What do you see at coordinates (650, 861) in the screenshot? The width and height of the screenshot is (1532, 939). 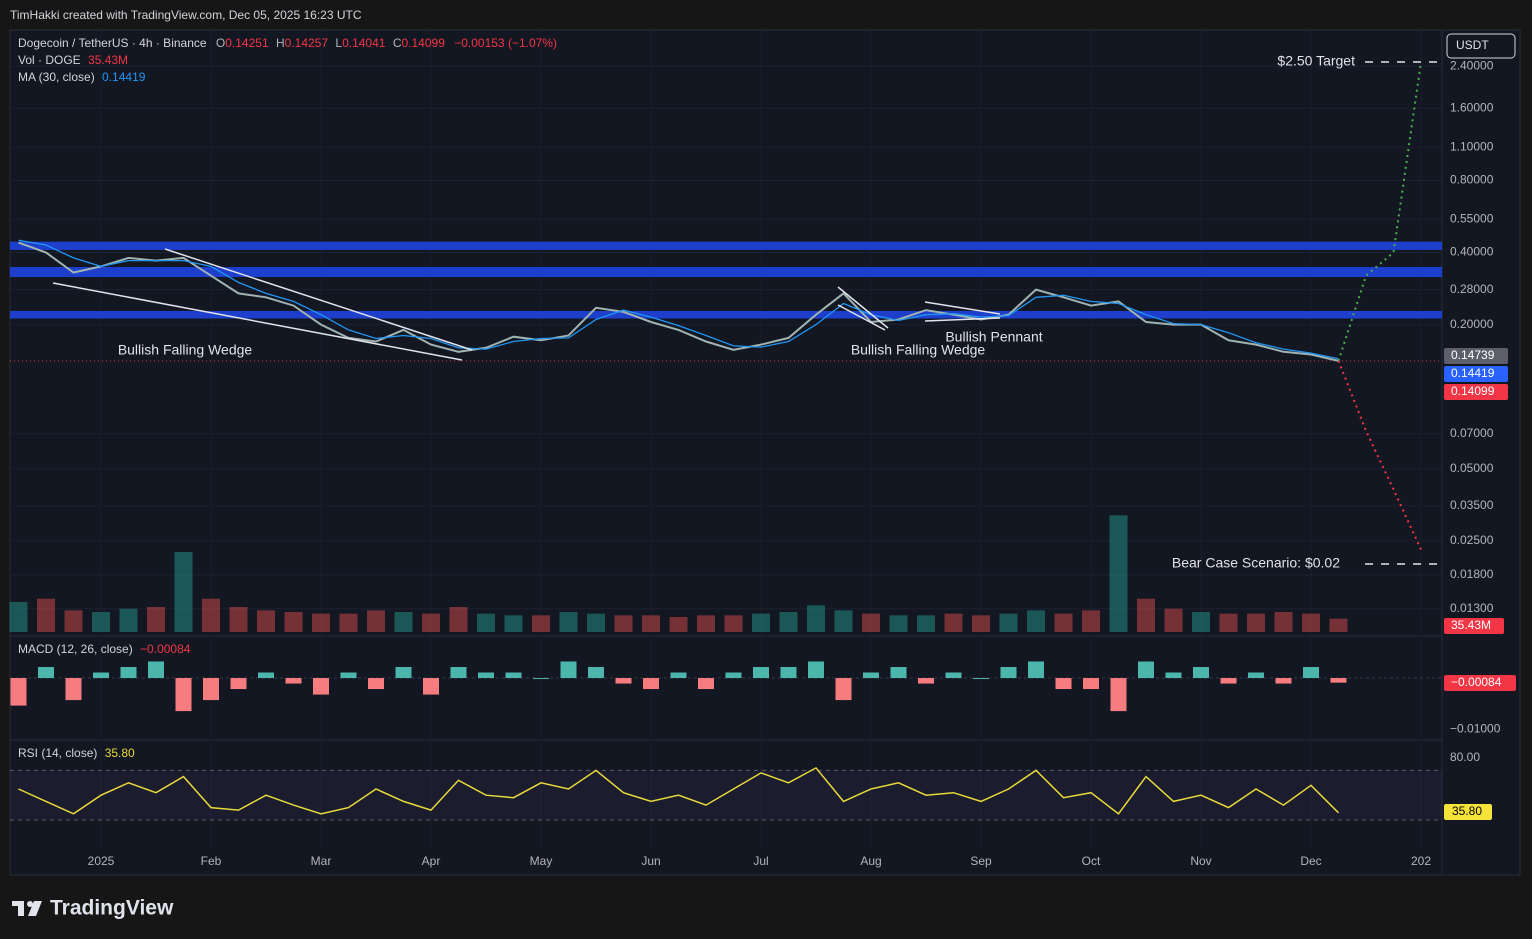 I see `x-tick-label: Jun` at bounding box center [650, 861].